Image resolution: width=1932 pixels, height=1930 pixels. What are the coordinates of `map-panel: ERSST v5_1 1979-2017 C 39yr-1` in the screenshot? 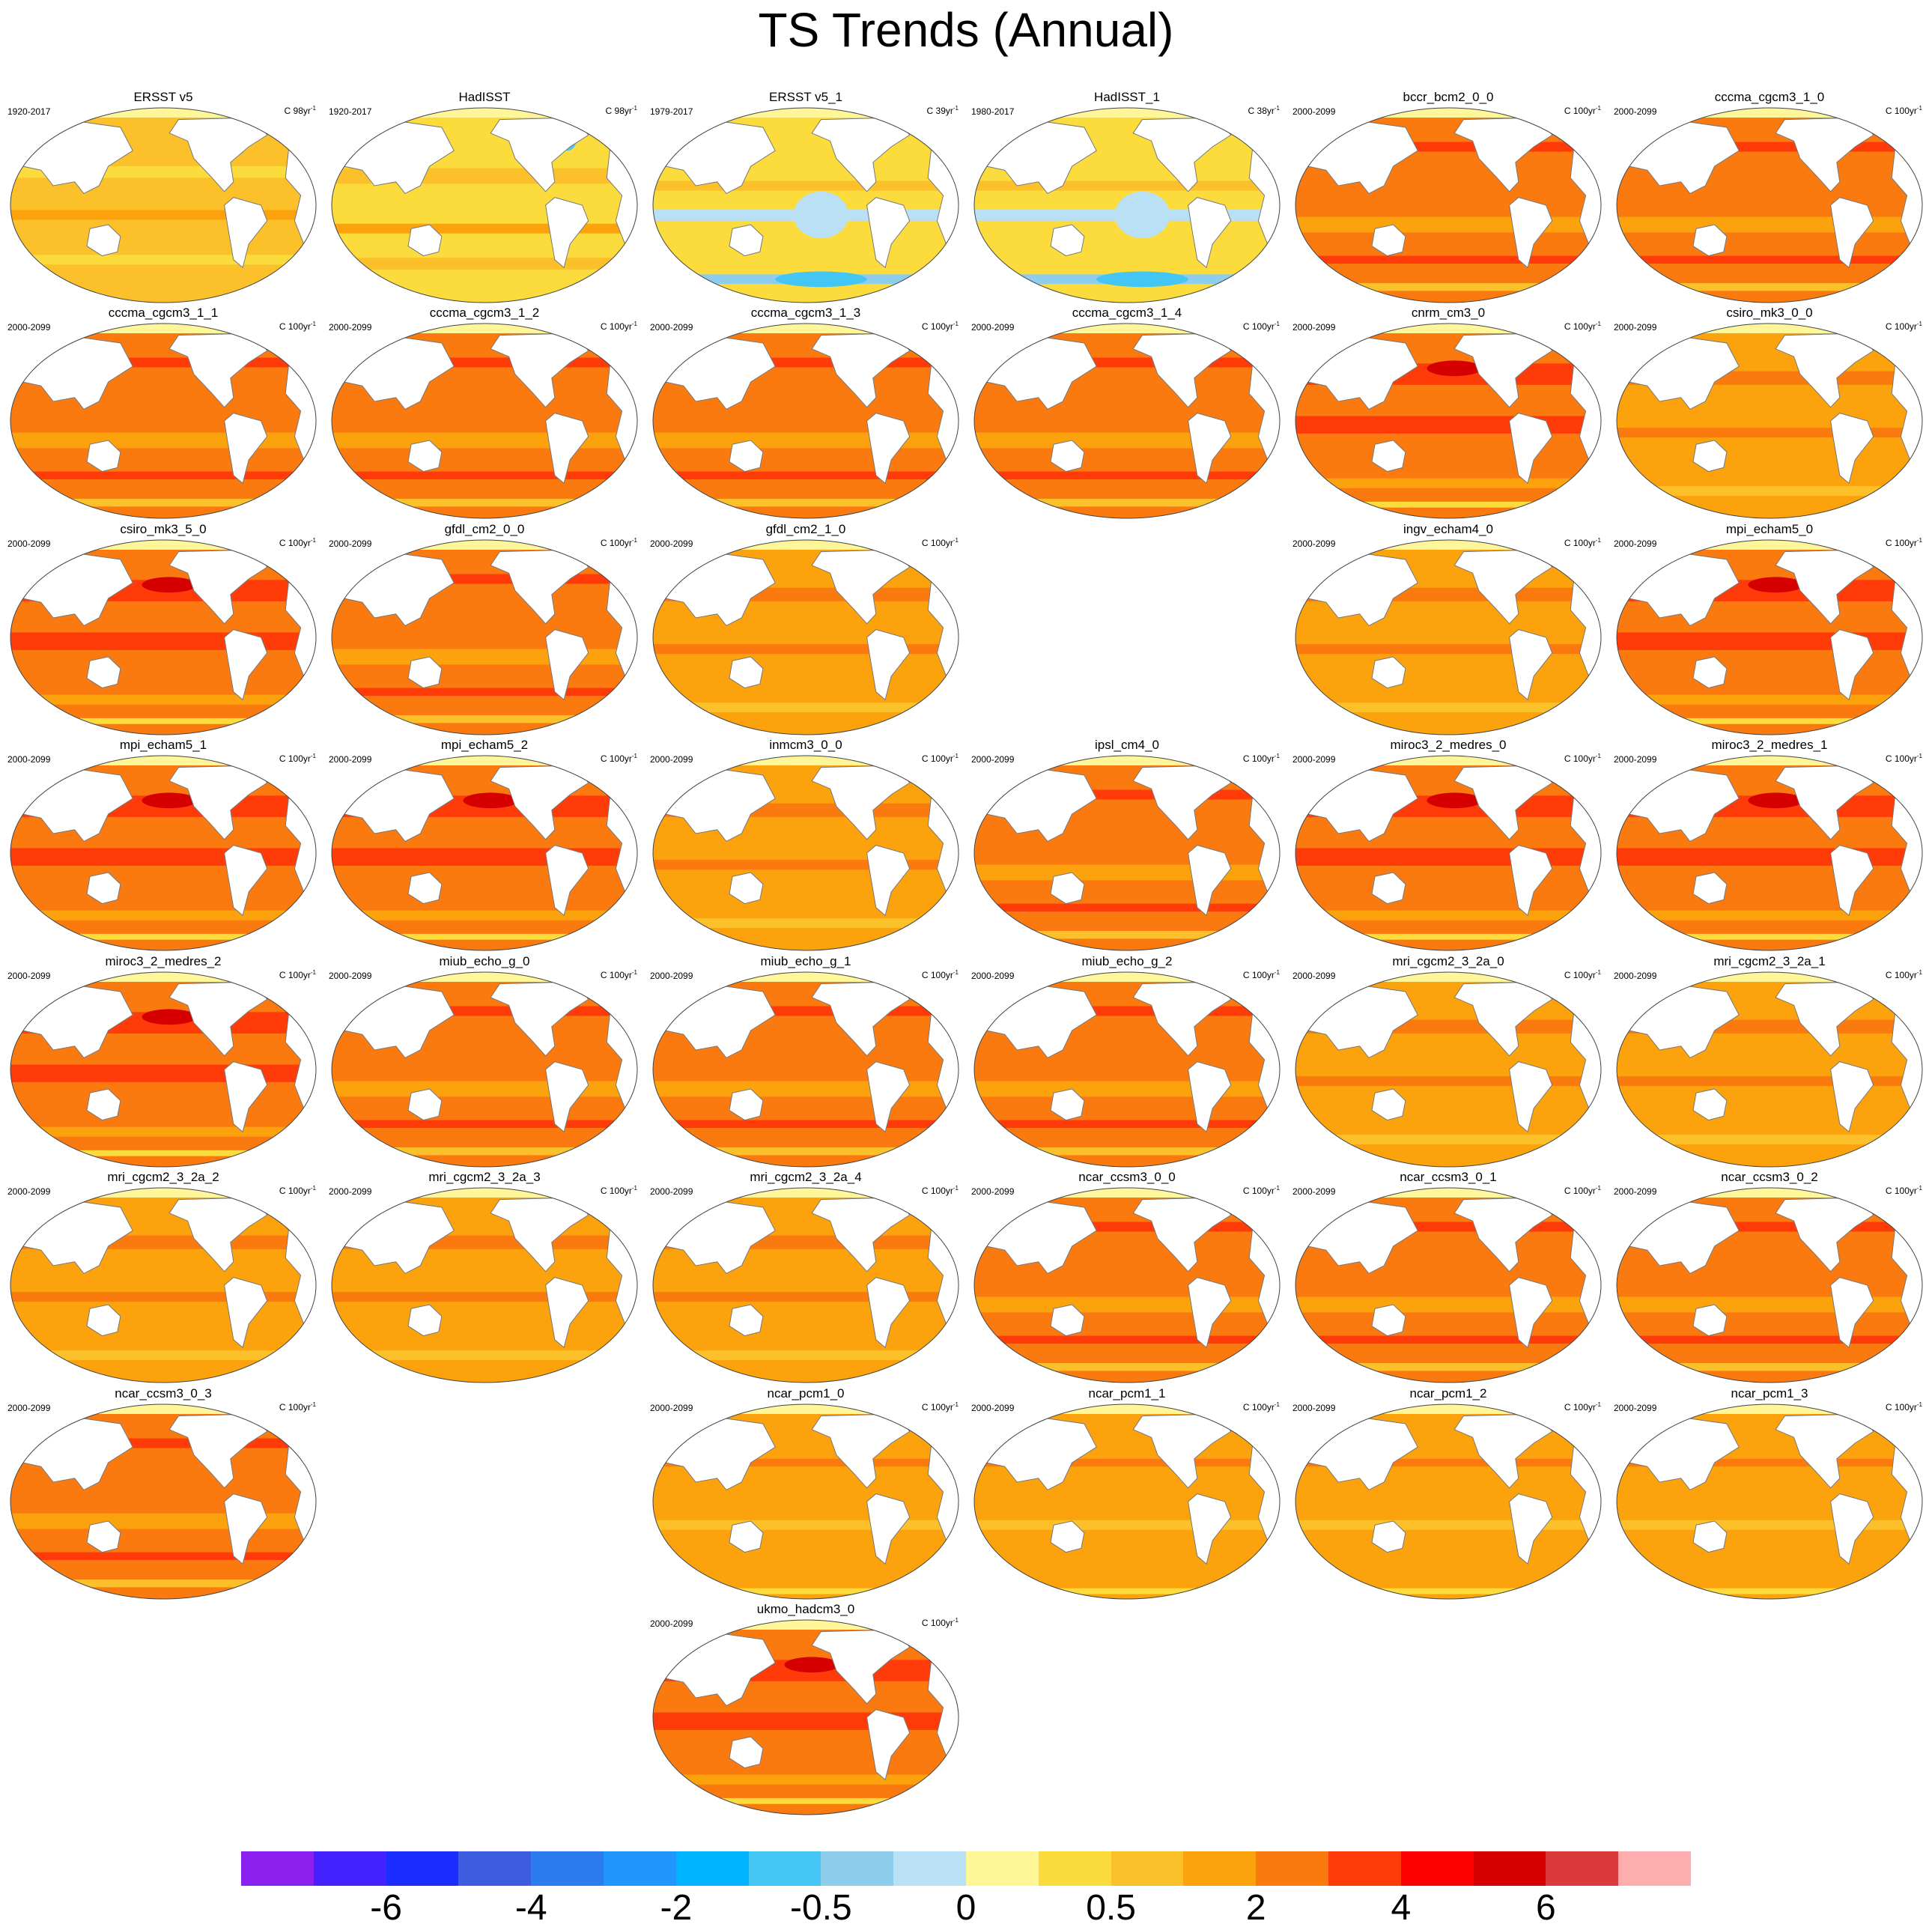 It's located at (805, 198).